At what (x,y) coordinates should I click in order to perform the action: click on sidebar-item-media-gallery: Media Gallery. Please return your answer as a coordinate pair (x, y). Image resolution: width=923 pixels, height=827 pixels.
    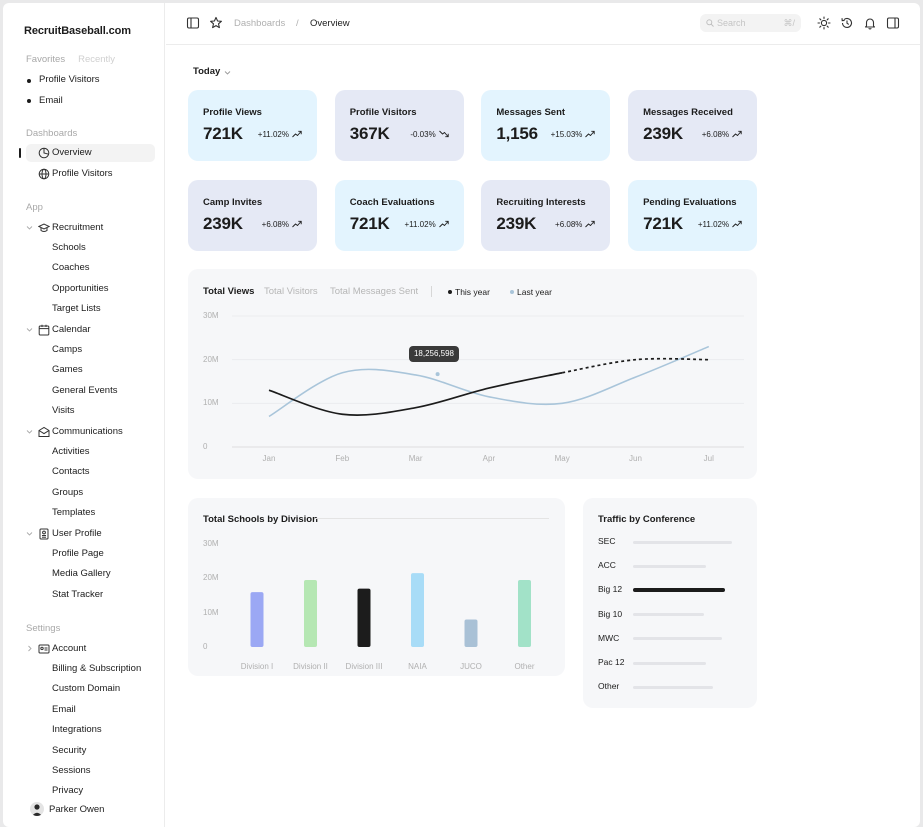
    Looking at the image, I should click on (81, 574).